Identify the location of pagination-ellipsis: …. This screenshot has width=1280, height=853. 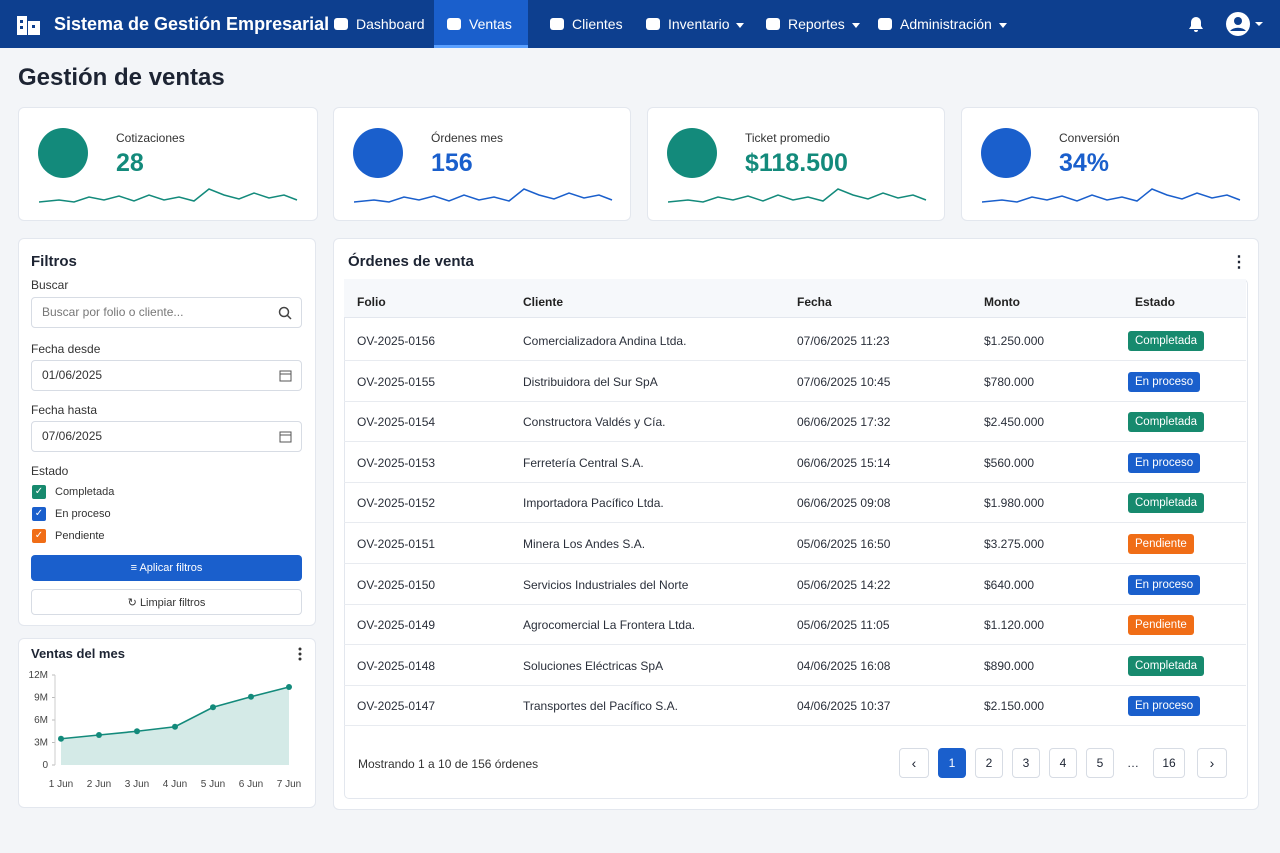
(1133, 763).